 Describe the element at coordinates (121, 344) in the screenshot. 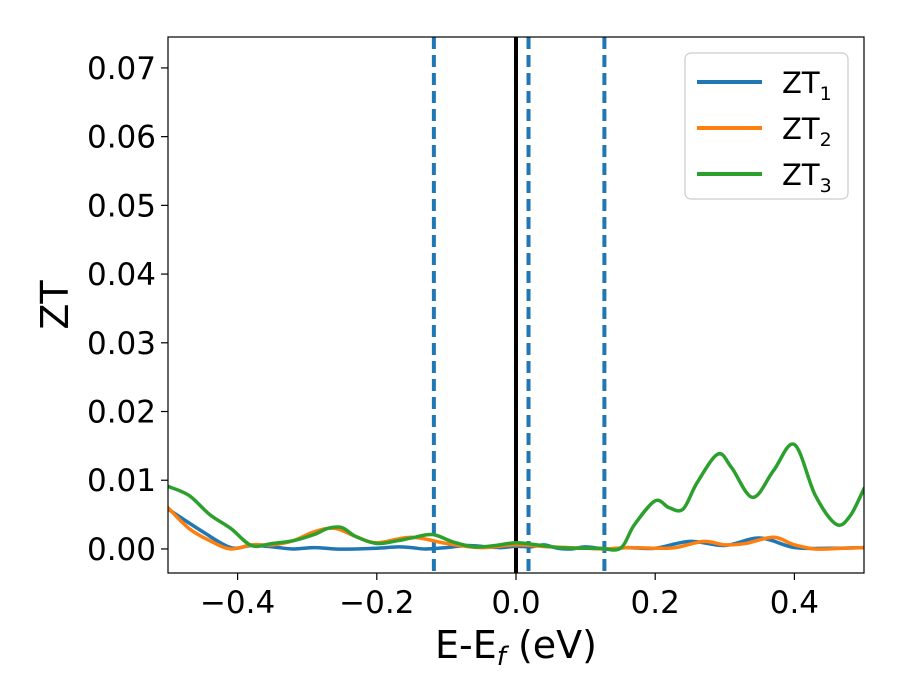

I see `y-tick-label: 0.03` at that location.